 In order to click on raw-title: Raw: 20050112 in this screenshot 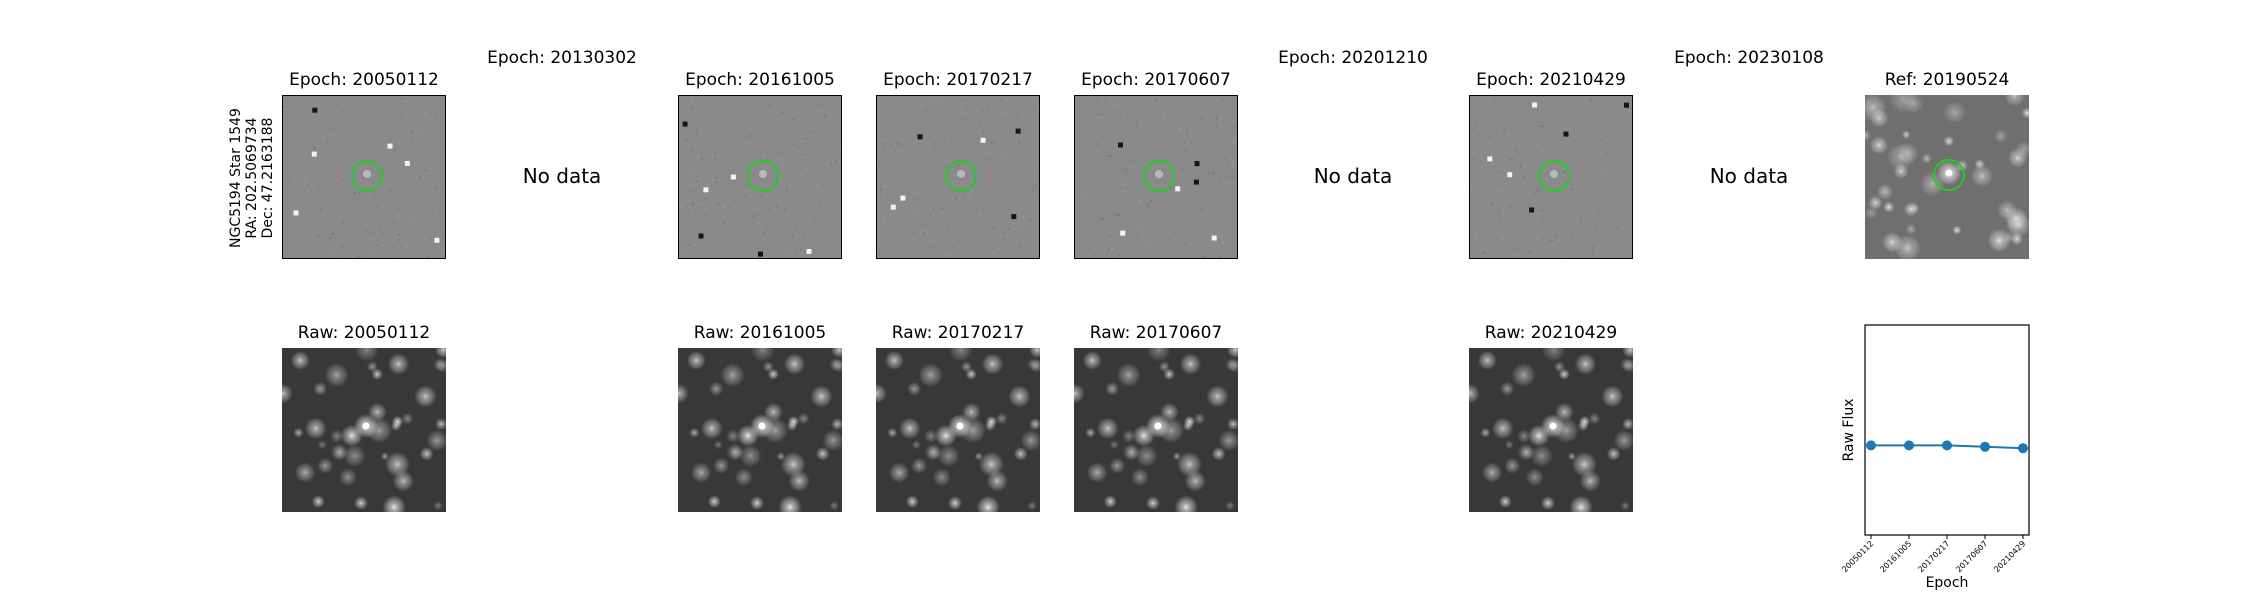, I will do `click(364, 333)`.